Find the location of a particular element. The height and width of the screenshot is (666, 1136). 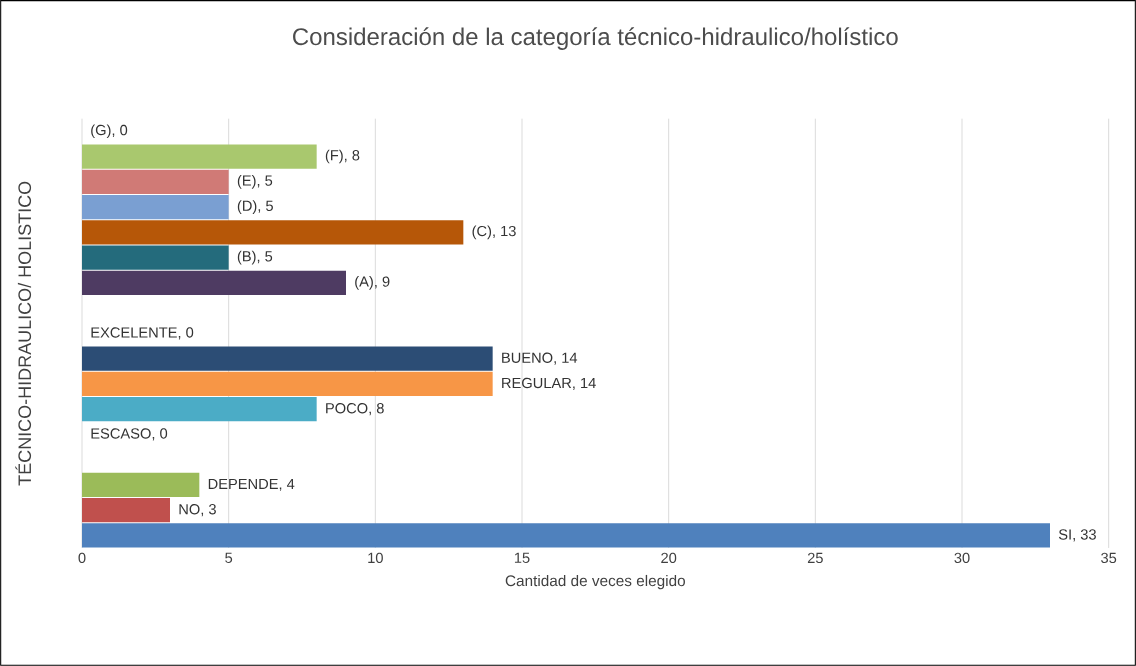

data-label: POCO, 8 is located at coordinates (355, 409).